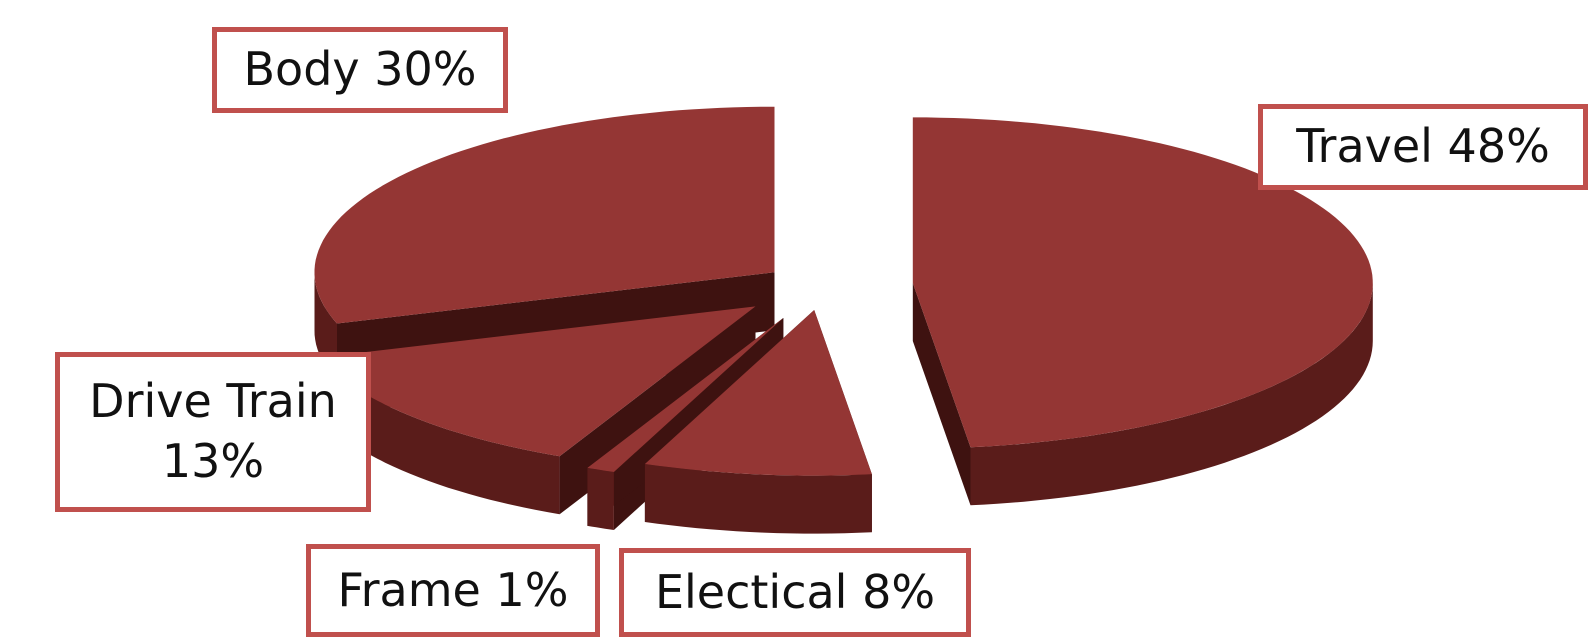 The height and width of the screenshot is (637, 1590). Describe the element at coordinates (213, 432) in the screenshot. I see `slice-label-drive-train: Drive Train 13%` at that location.